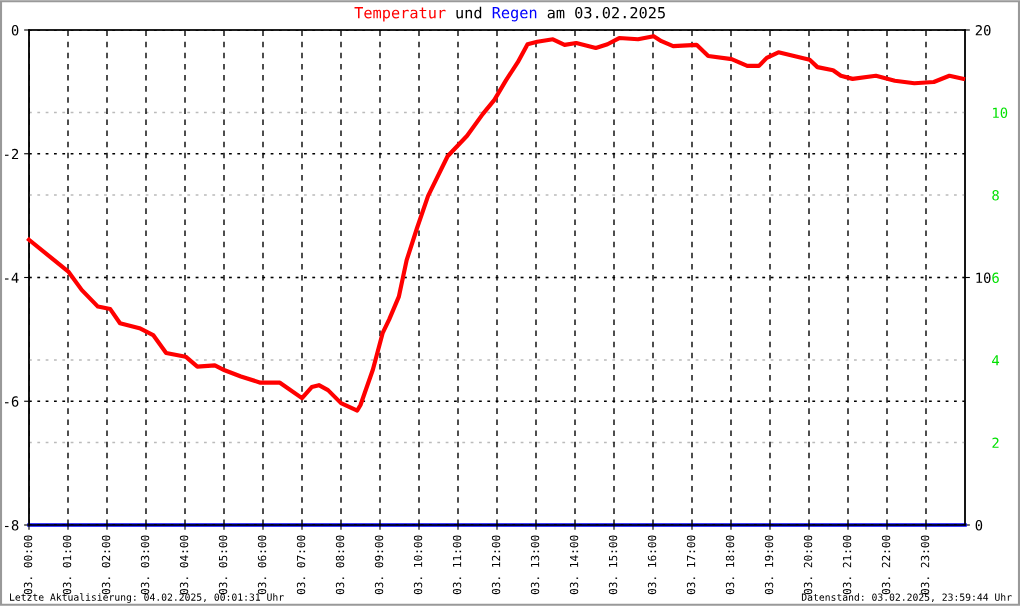  What do you see at coordinates (730, 565) in the screenshot?
I see `x-tick-label: 03. 18:00` at bounding box center [730, 565].